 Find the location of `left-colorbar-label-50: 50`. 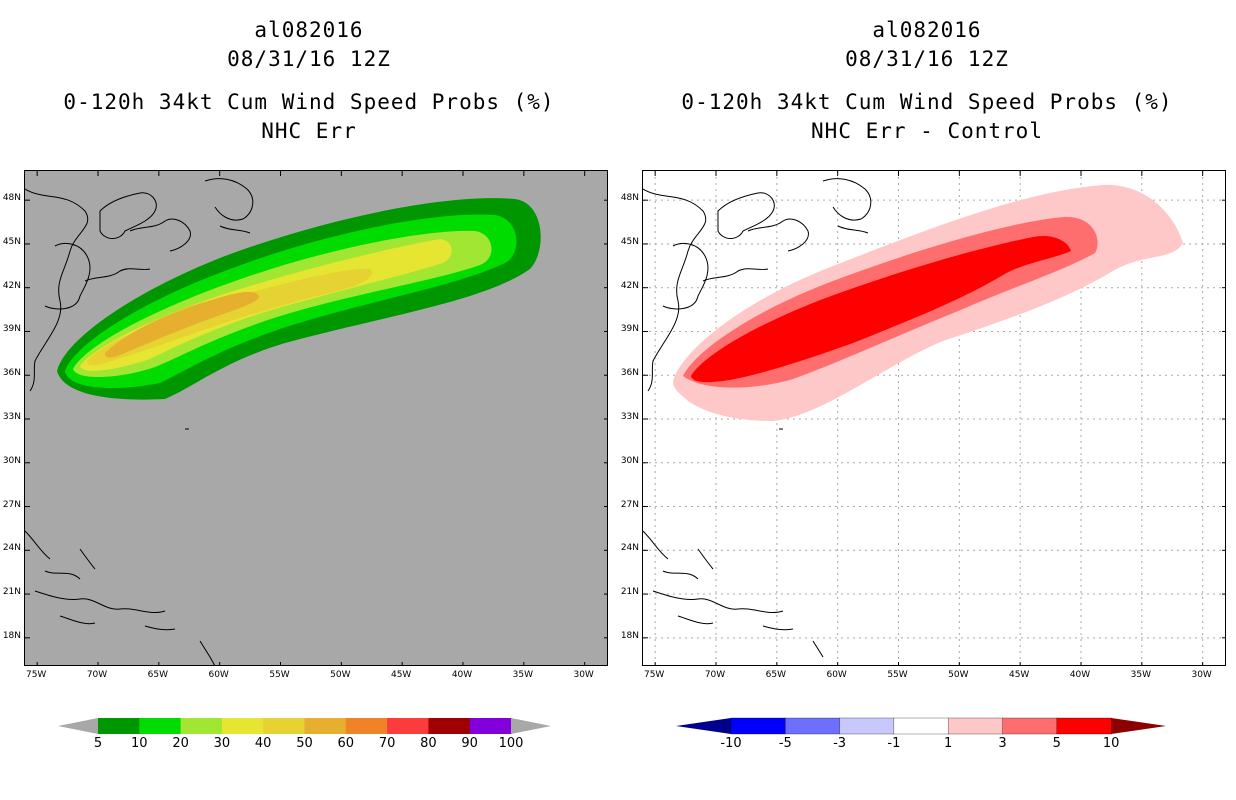

left-colorbar-label-50: 50 is located at coordinates (304, 743).